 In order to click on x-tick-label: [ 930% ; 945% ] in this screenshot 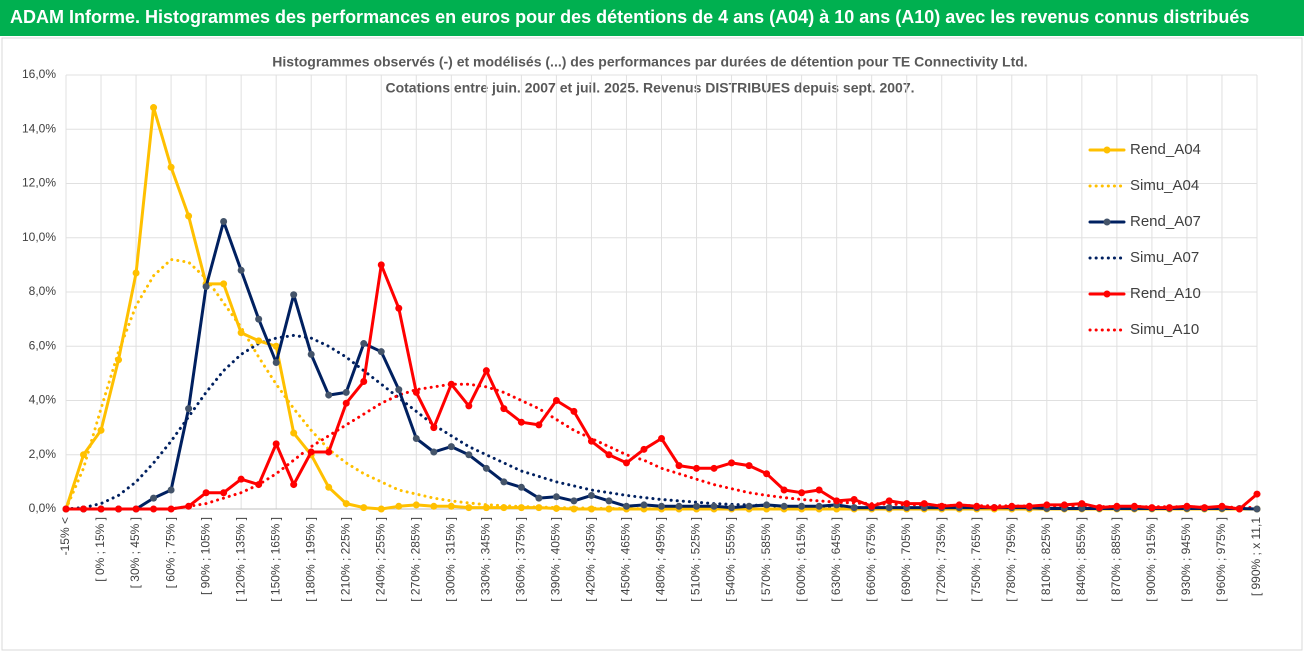, I will do `click(1186, 559)`.